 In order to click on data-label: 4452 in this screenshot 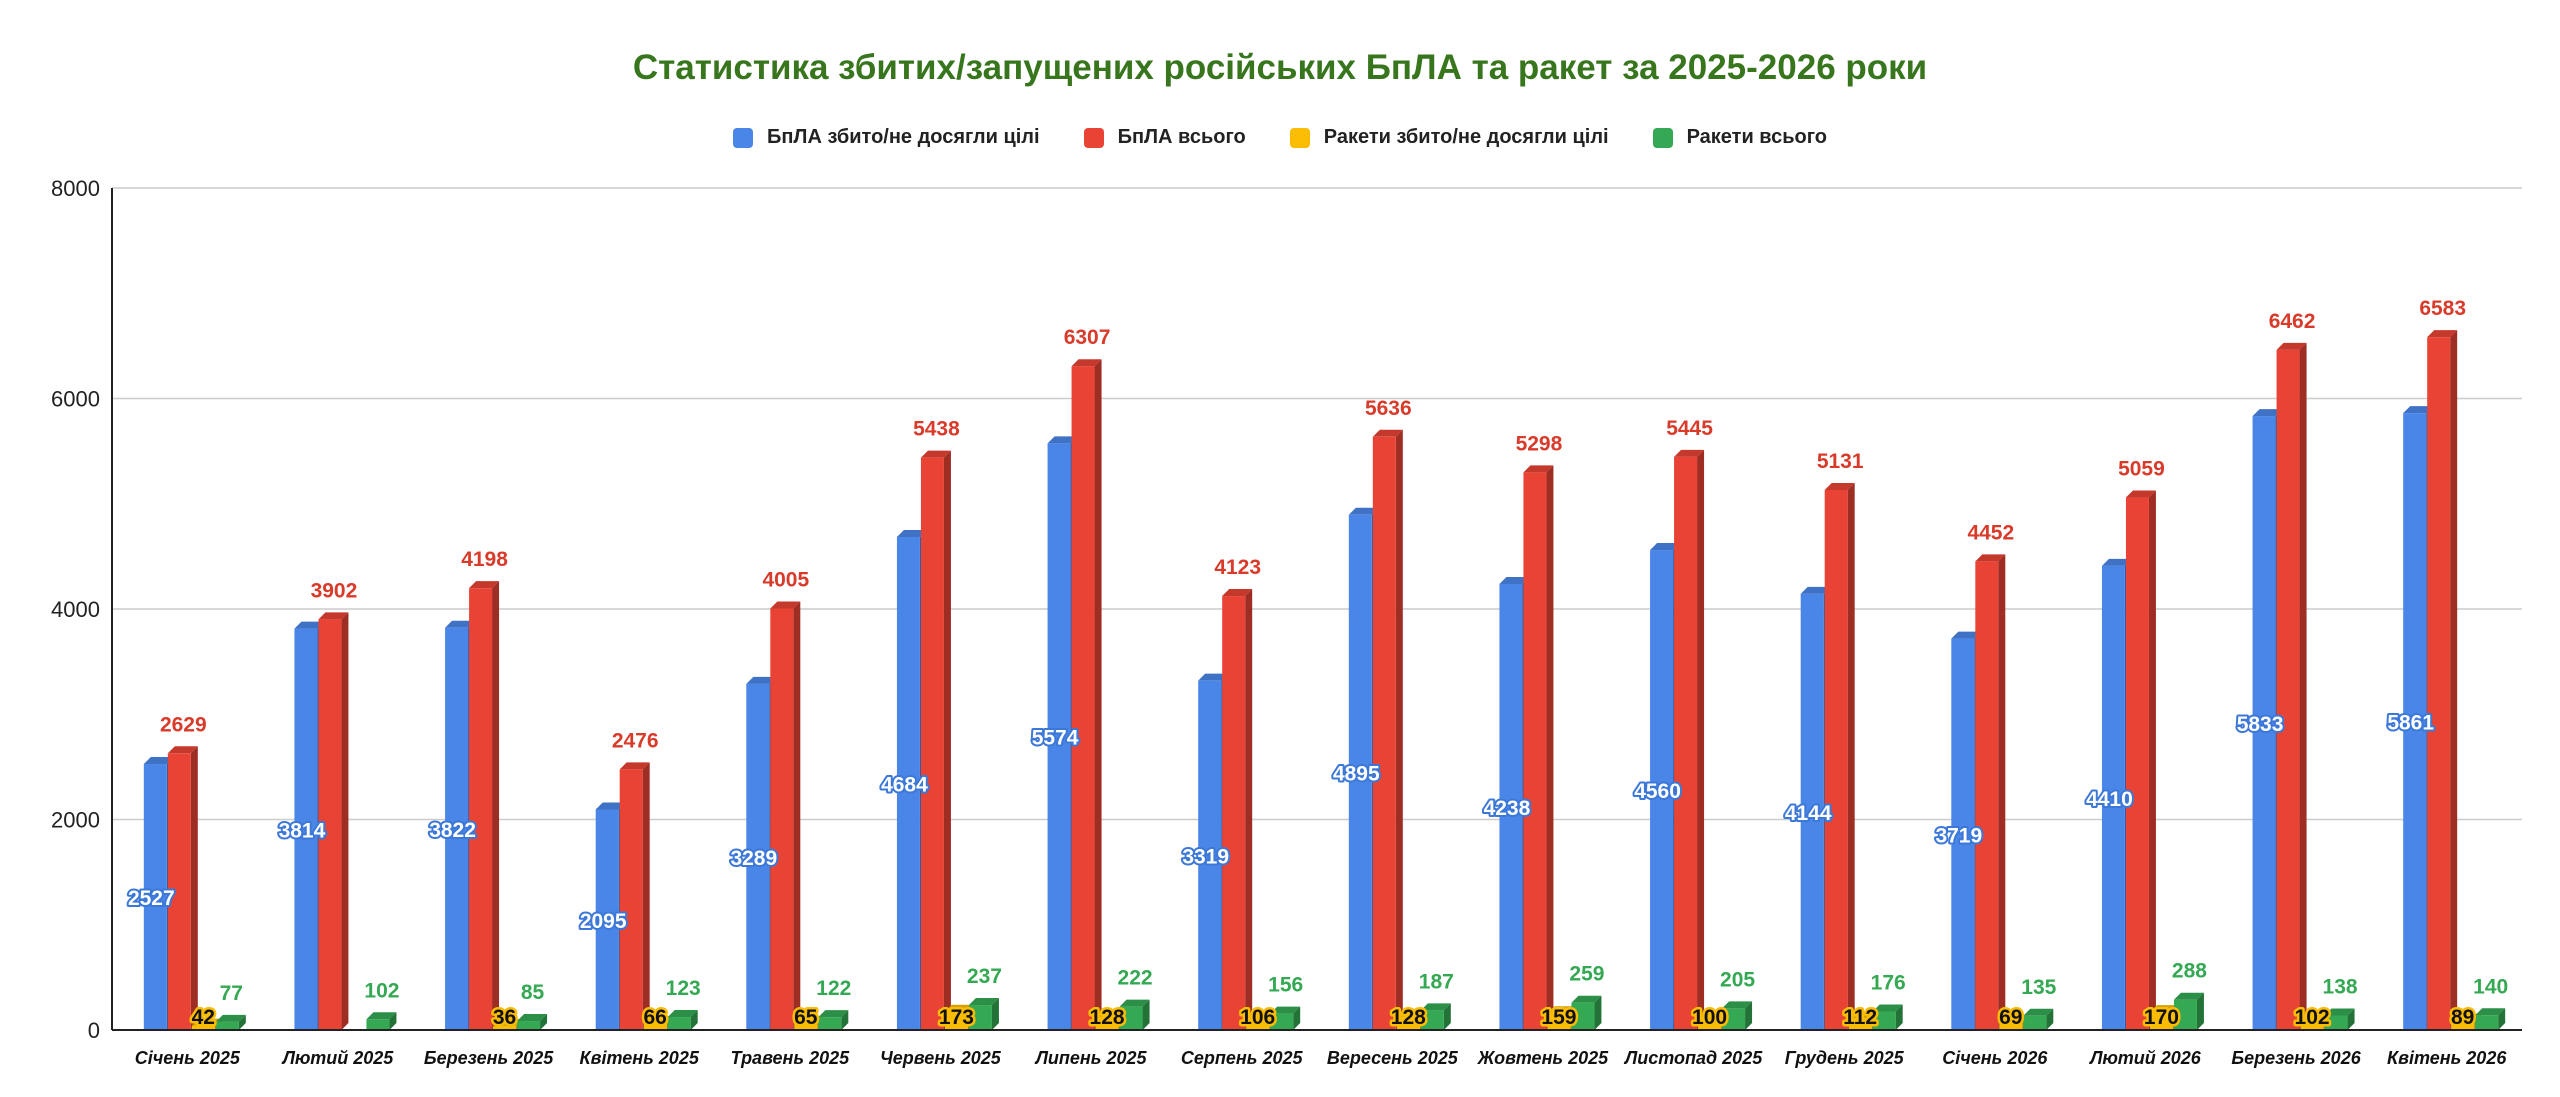, I will do `click(1990, 532)`.